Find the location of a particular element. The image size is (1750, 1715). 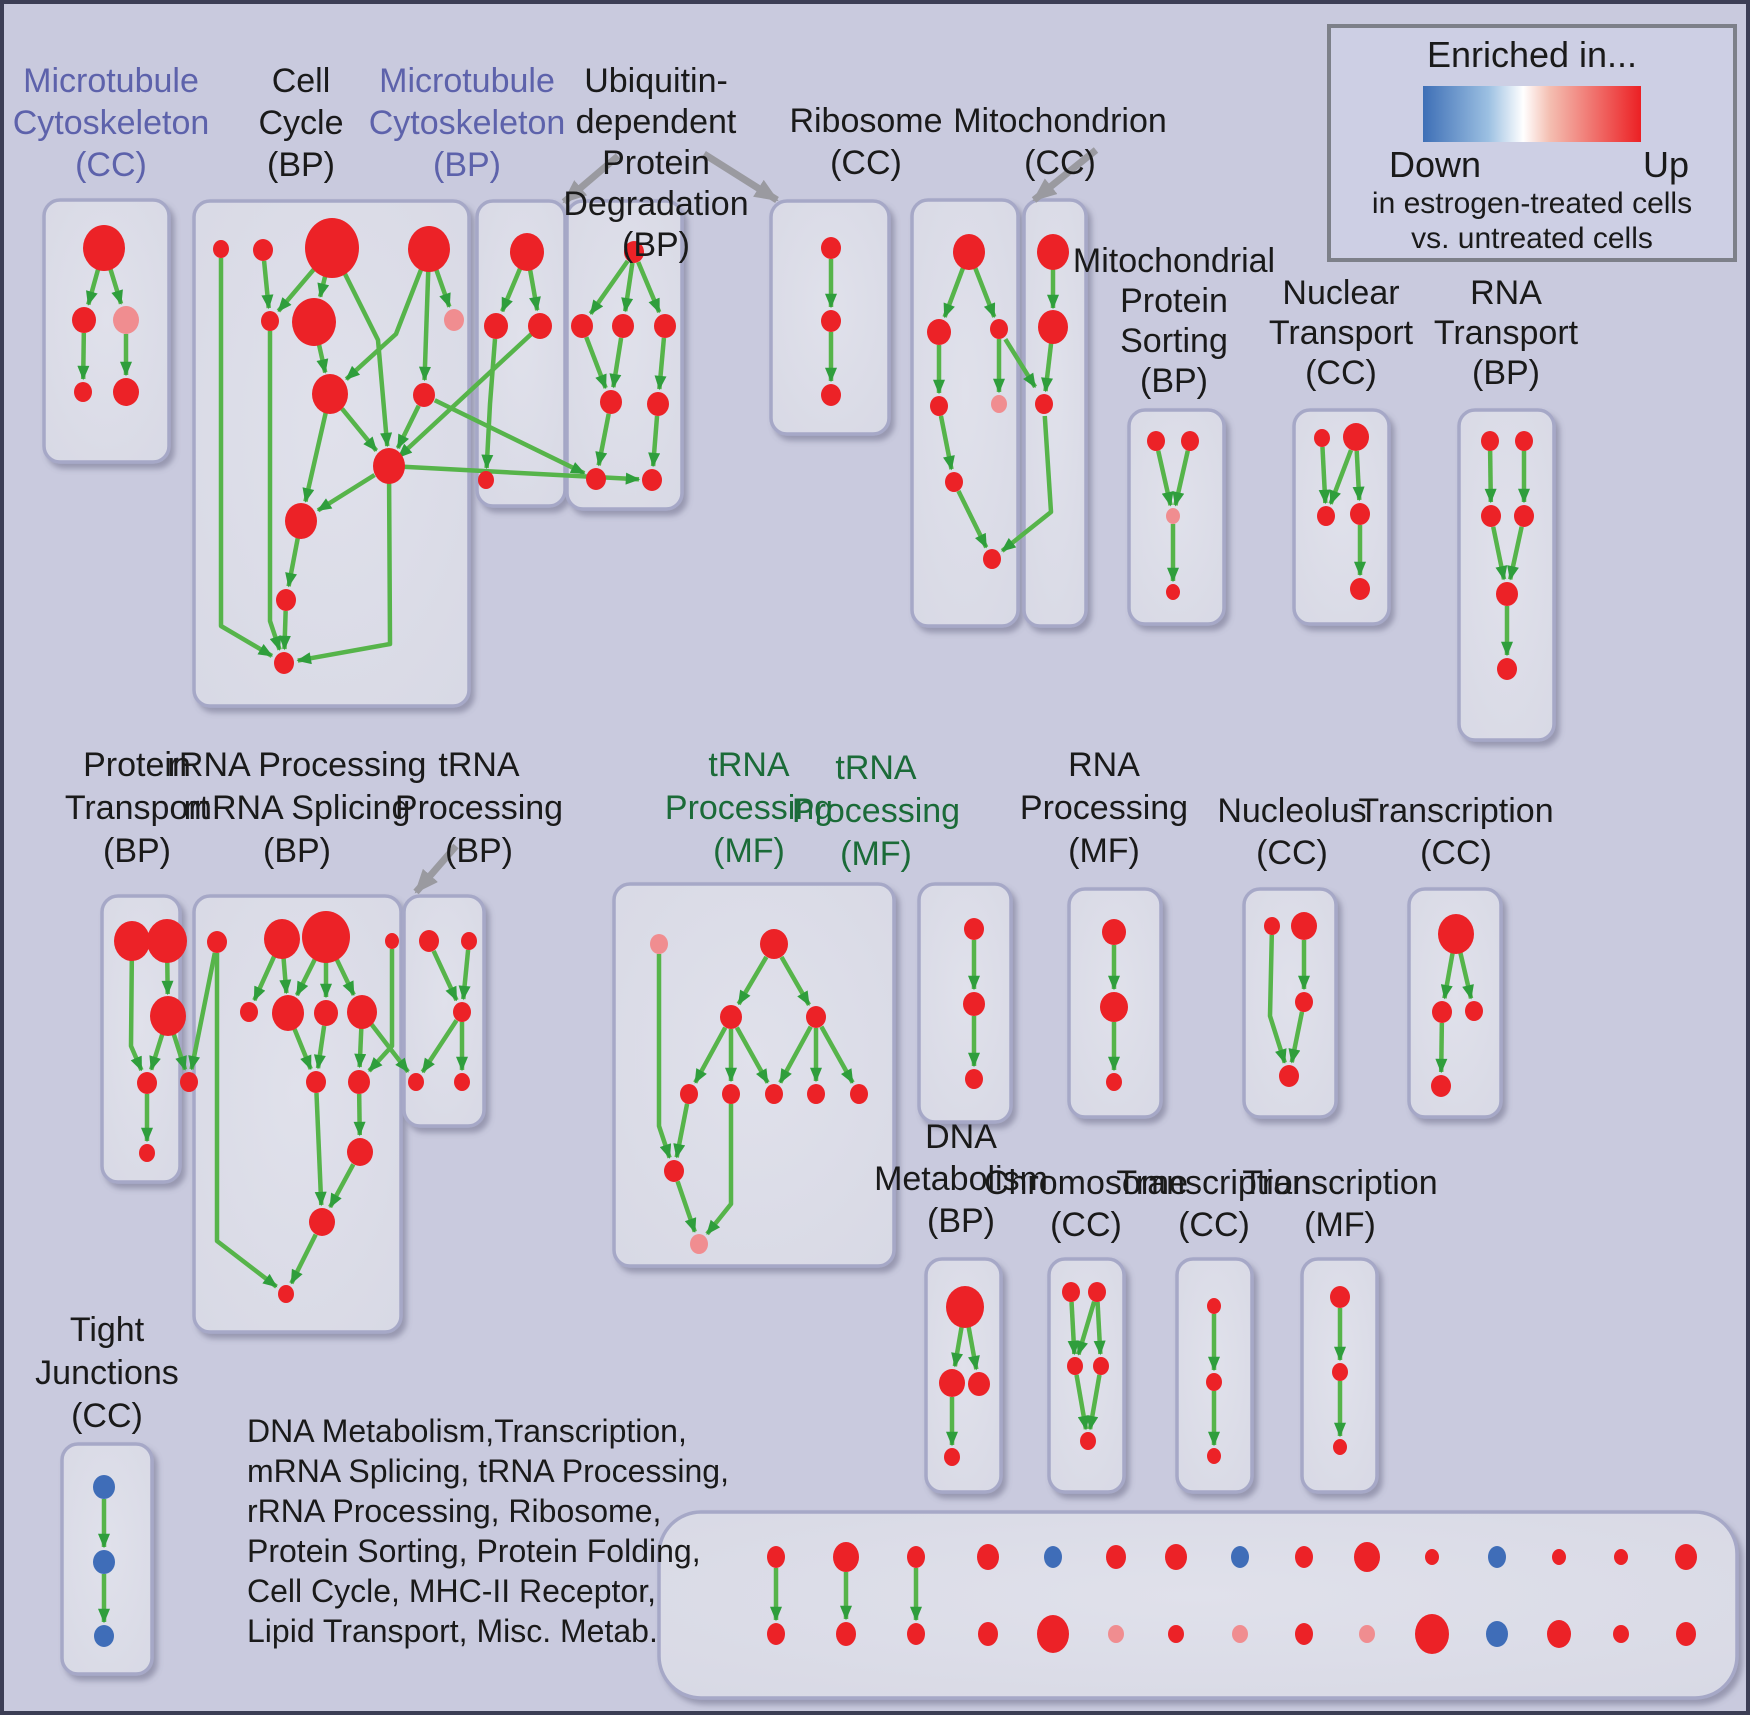

graph-edge-microtubule-cytoskeleton-cc is located at coordinates (93, 287).